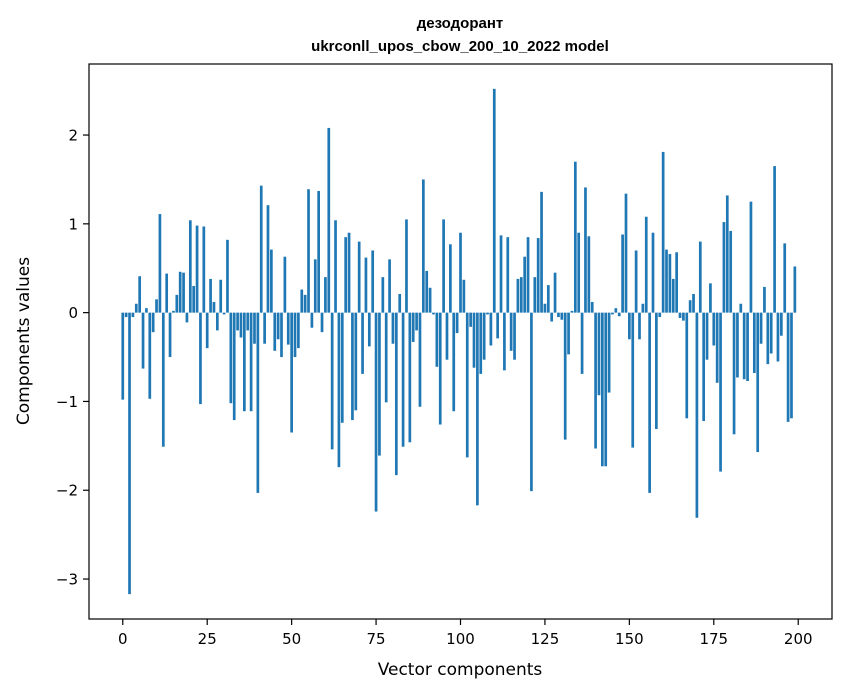  What do you see at coordinates (713, 639) in the screenshot?
I see `x-tick-label: 175` at bounding box center [713, 639].